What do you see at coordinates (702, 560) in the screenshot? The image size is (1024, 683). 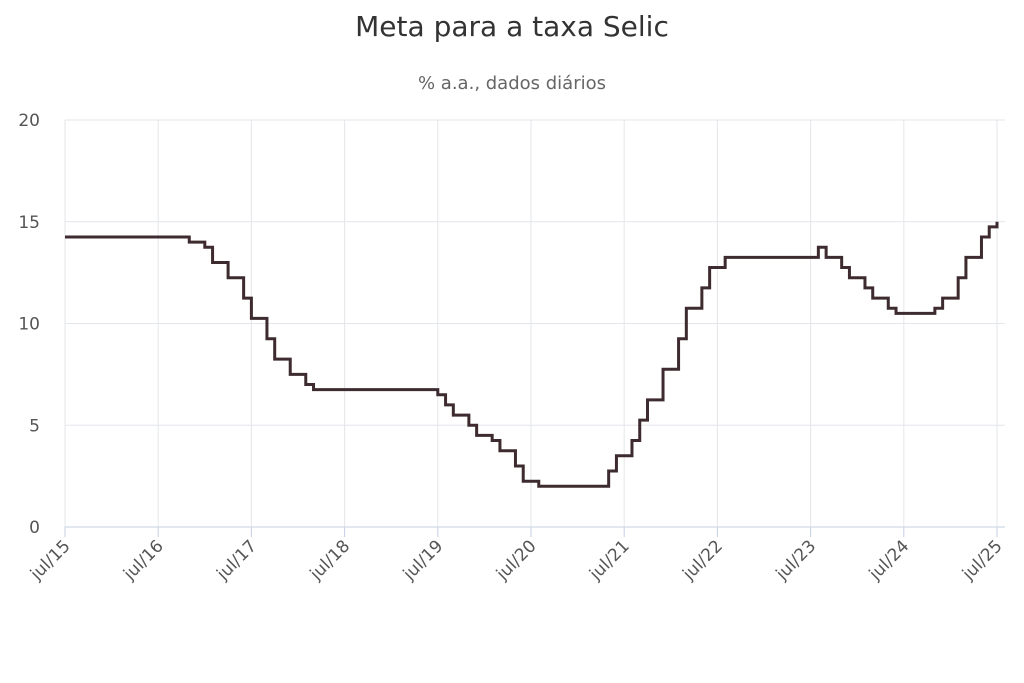 I see `x-tick-label: jul/22` at bounding box center [702, 560].